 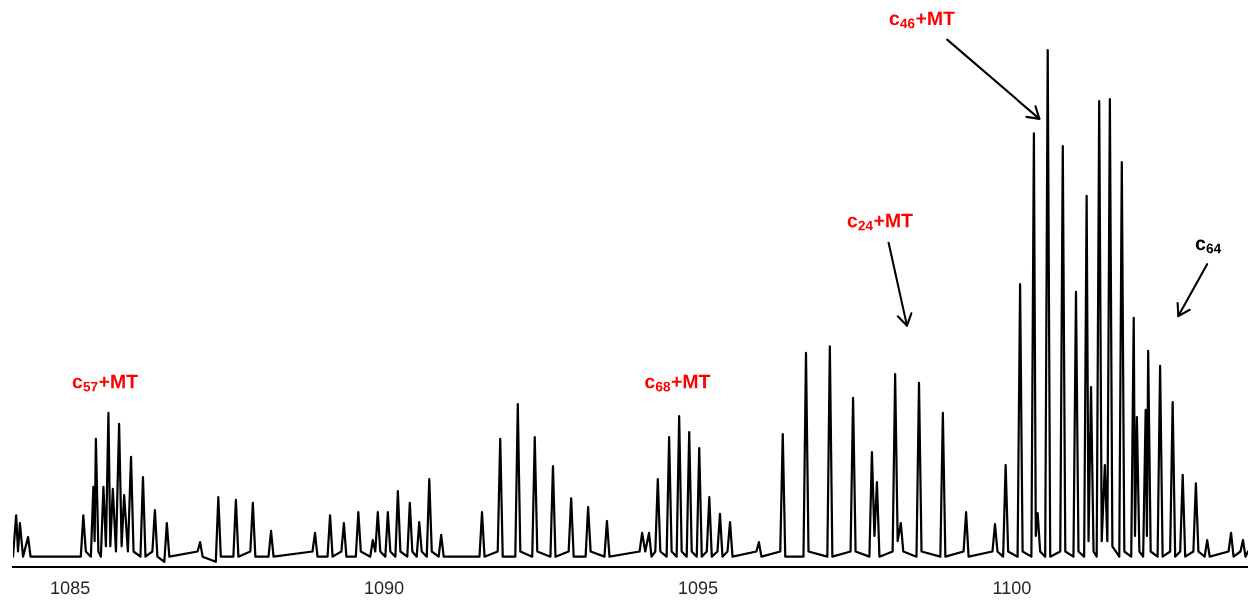 I want to click on annotation: c$_{68}$+MT, so click(x=678, y=383).